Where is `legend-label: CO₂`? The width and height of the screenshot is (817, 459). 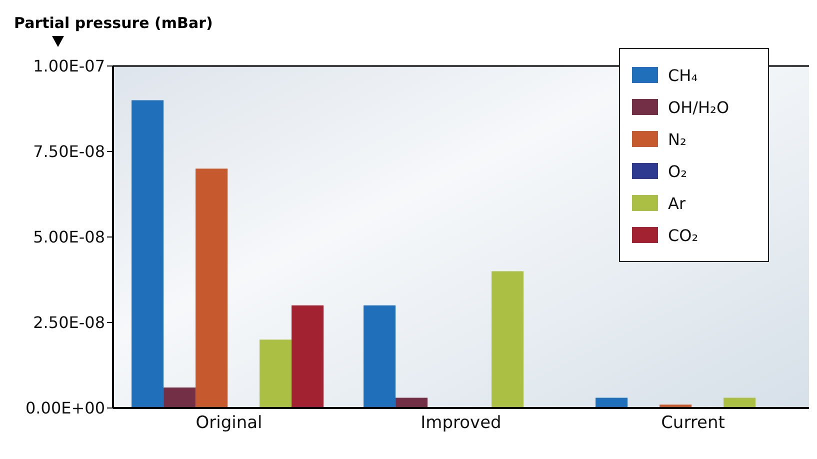
legend-label: CO₂ is located at coordinates (683, 235).